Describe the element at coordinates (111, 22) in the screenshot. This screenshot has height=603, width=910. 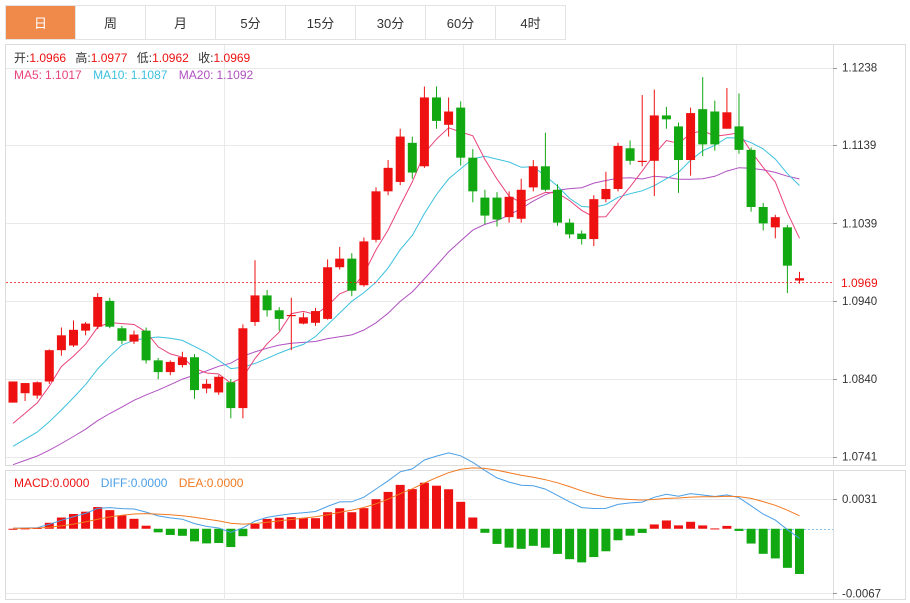
I see `tab-1: 周` at that location.